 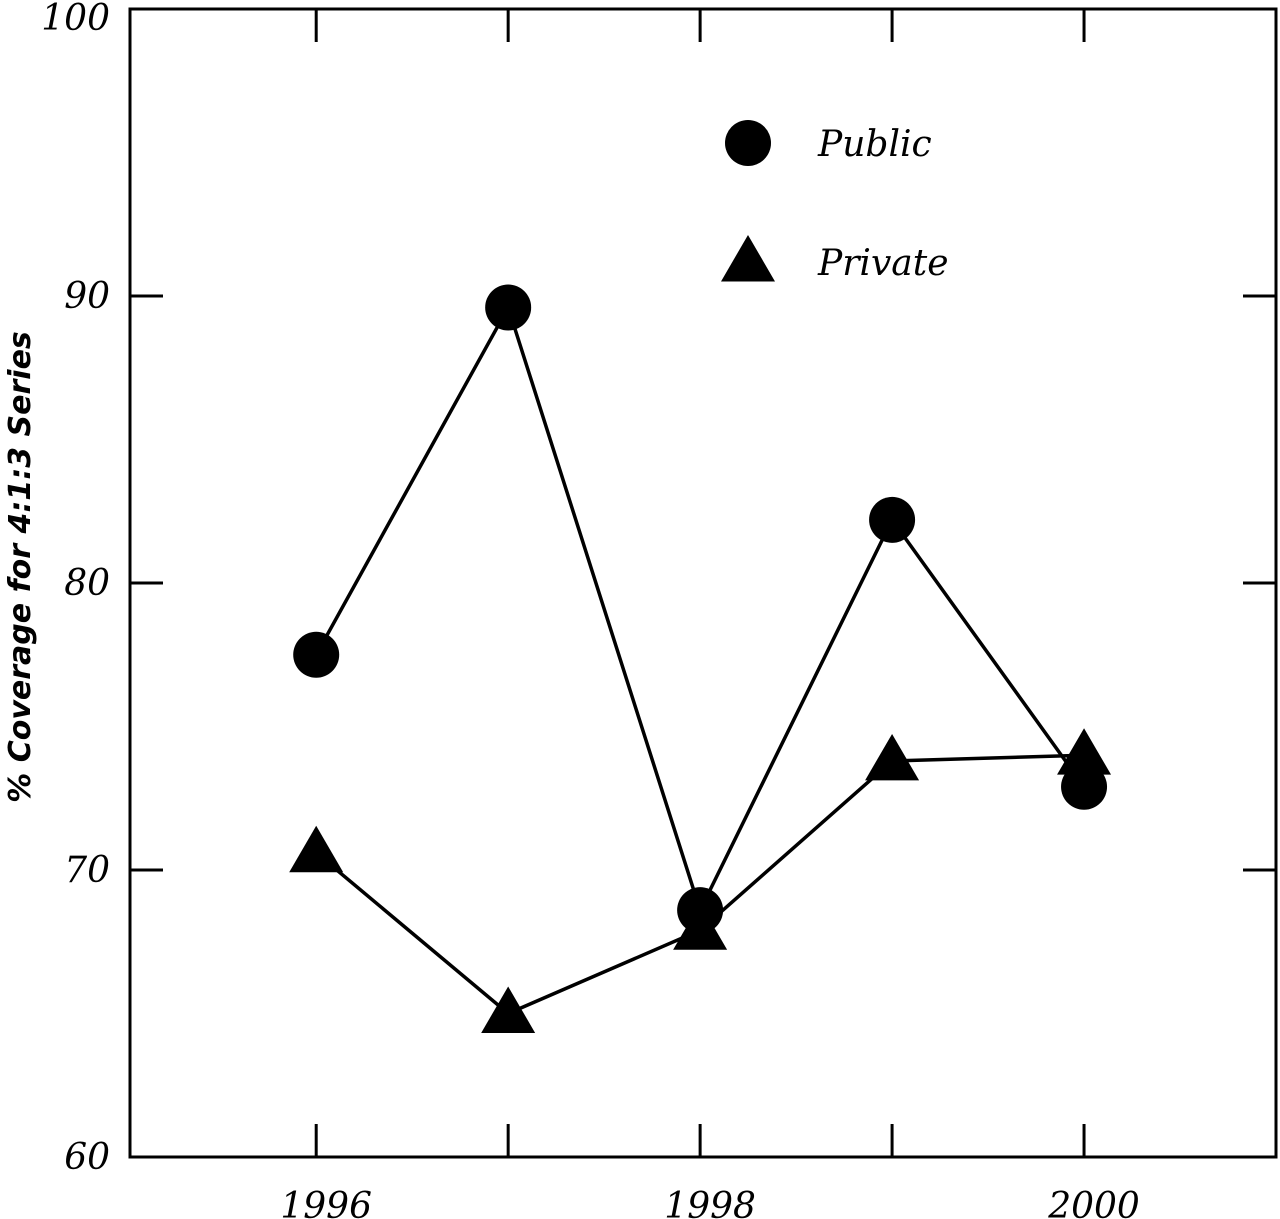 What do you see at coordinates (87, 296) in the screenshot?
I see `y-tick-label: 90` at bounding box center [87, 296].